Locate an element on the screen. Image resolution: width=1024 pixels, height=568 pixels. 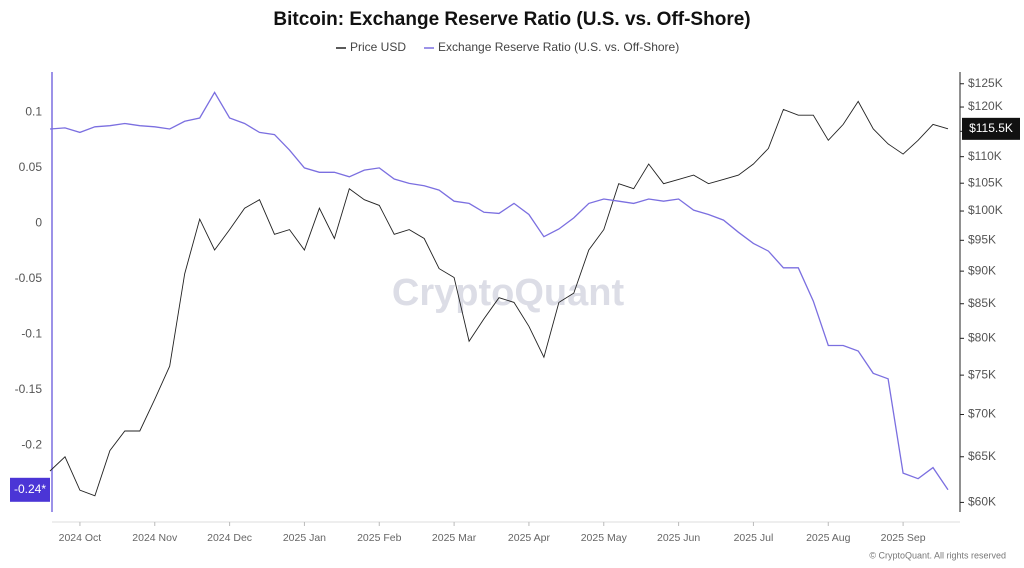
x-tick-label: 2025 Jan is located at coordinates (304, 538).